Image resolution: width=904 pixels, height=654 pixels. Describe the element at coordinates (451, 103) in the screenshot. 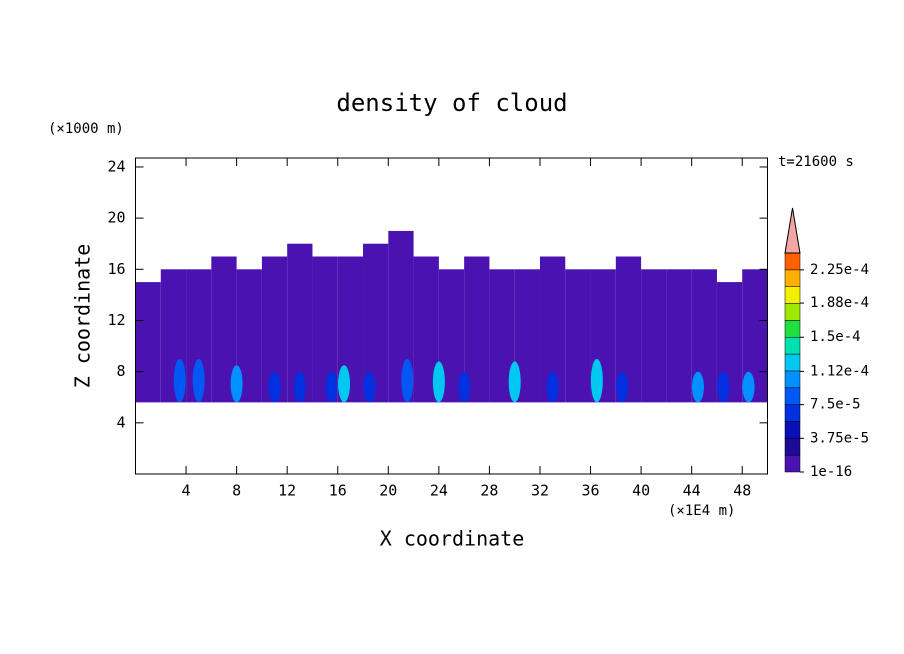

I see `chart-title: density of cloud` at that location.